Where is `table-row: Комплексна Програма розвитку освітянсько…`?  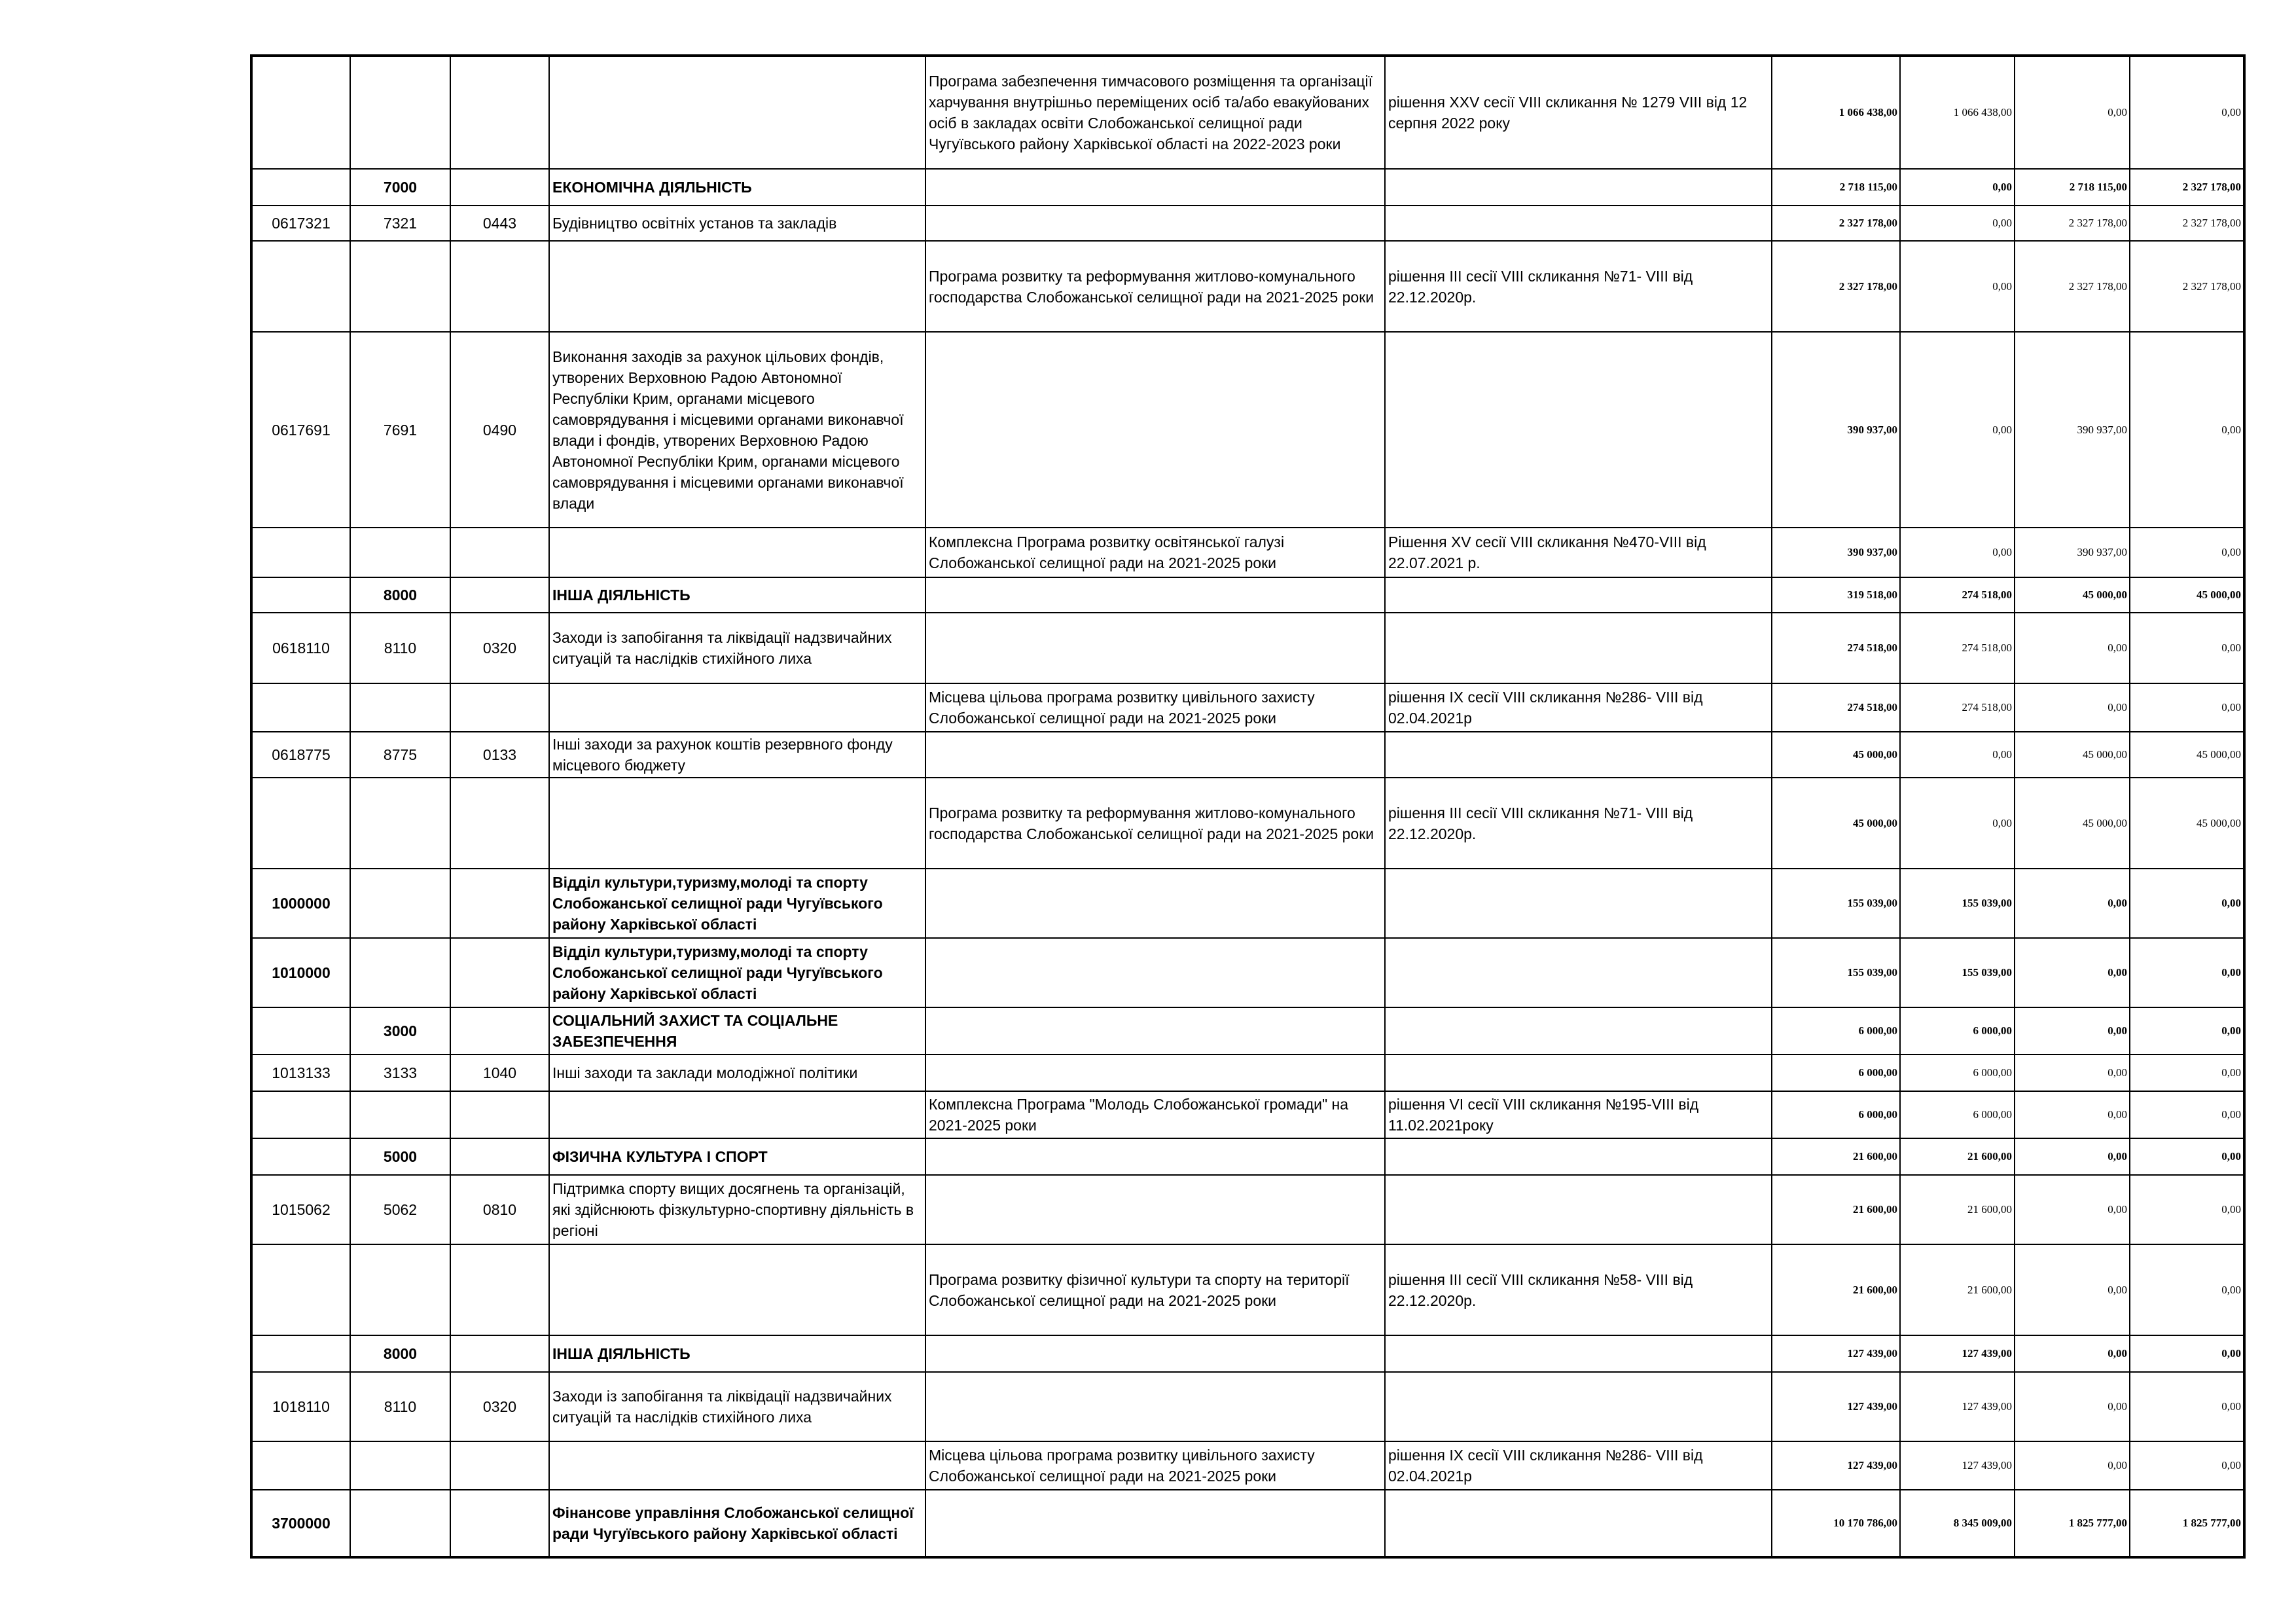 table-row: Комплексна Програма розвитку освітянсько… is located at coordinates (1248, 552).